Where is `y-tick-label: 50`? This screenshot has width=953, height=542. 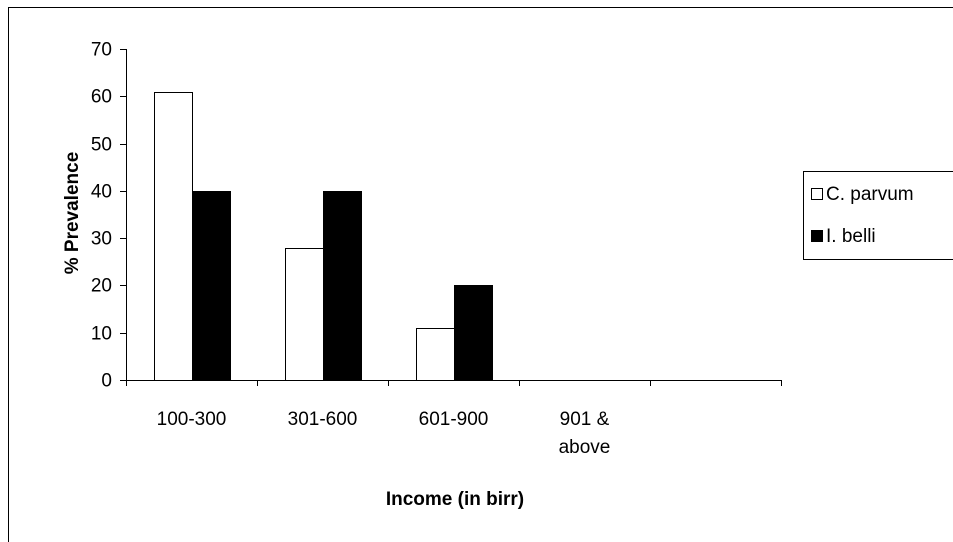
y-tick-label: 50 is located at coordinates (101, 145).